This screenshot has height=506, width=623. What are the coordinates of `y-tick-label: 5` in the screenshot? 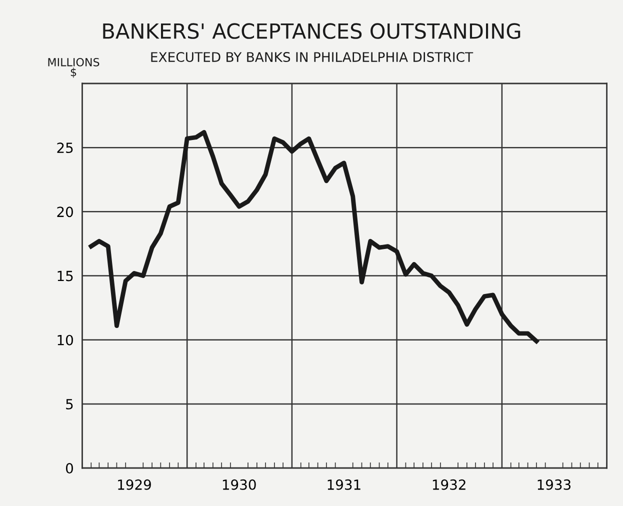 It's located at (69, 404).